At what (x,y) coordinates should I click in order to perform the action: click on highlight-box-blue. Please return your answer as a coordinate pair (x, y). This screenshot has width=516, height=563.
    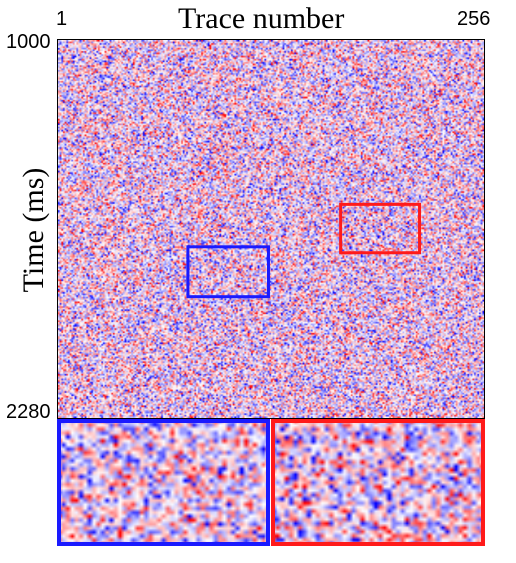
    Looking at the image, I should click on (228, 272).